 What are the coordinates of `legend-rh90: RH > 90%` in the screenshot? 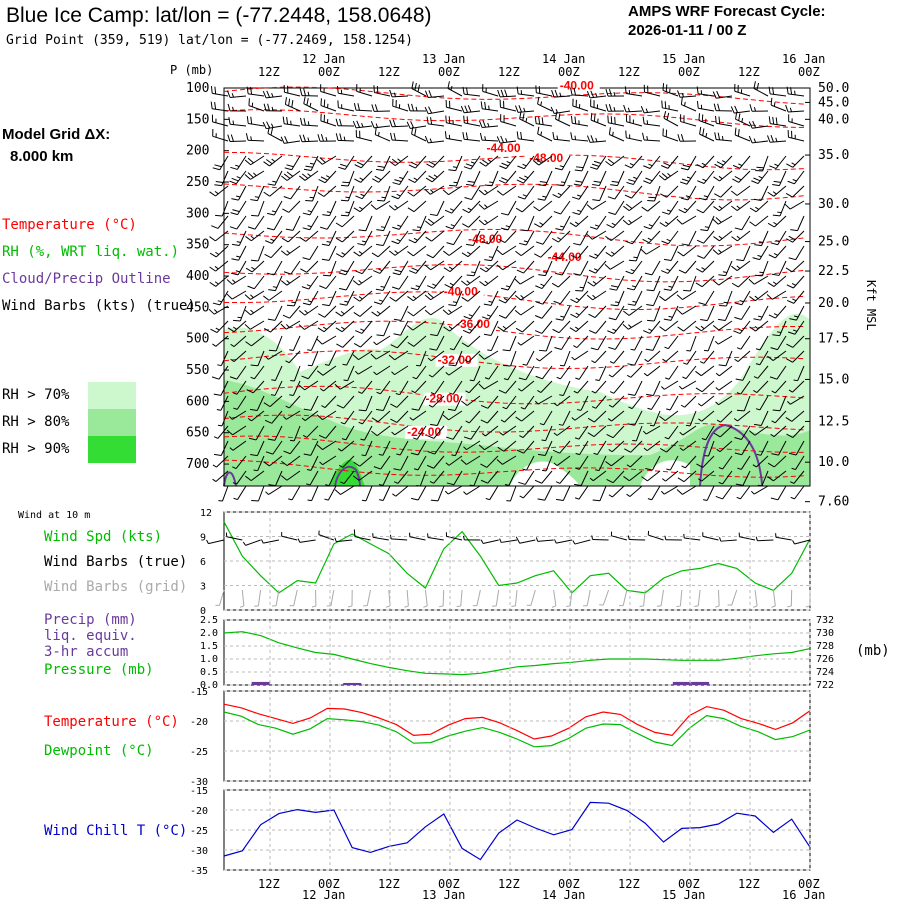 It's located at (36, 449).